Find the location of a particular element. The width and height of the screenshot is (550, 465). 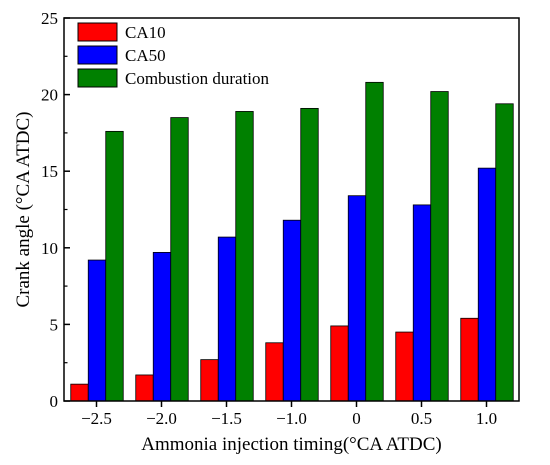

legend-swatch-ca50 is located at coordinates (97, 55).